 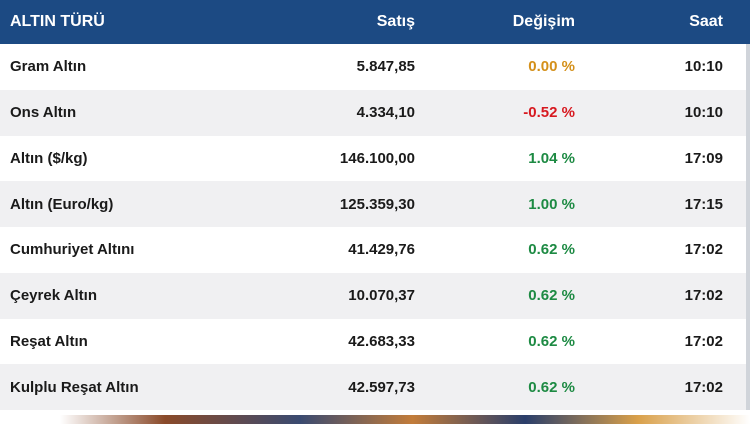 What do you see at coordinates (748, 227) in the screenshot?
I see `scrollbar` at bounding box center [748, 227].